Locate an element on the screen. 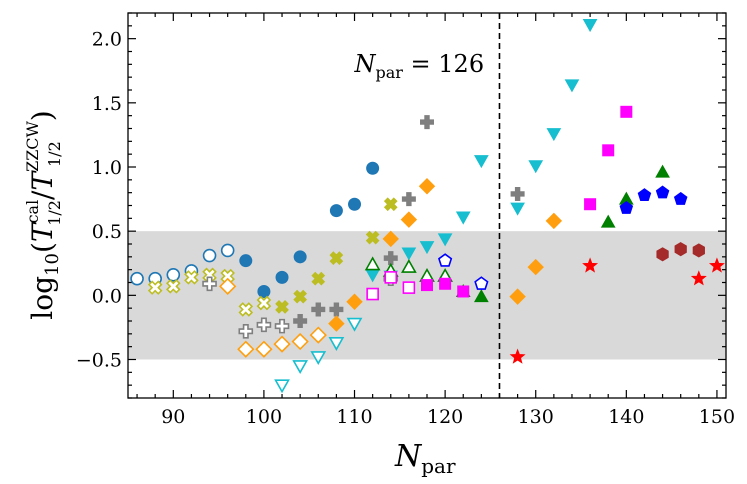  x-tick-label: 130 is located at coordinates (536, 417).